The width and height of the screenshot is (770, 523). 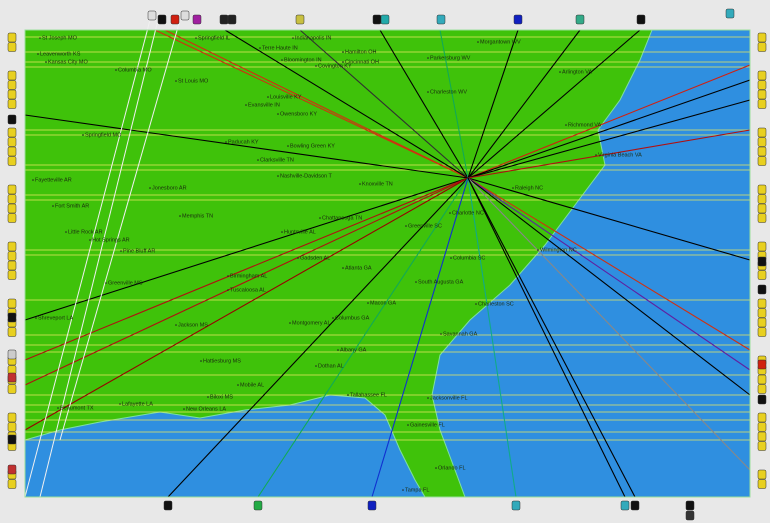 I want to click on city-label: Columbia MO, so click(x=135, y=70).